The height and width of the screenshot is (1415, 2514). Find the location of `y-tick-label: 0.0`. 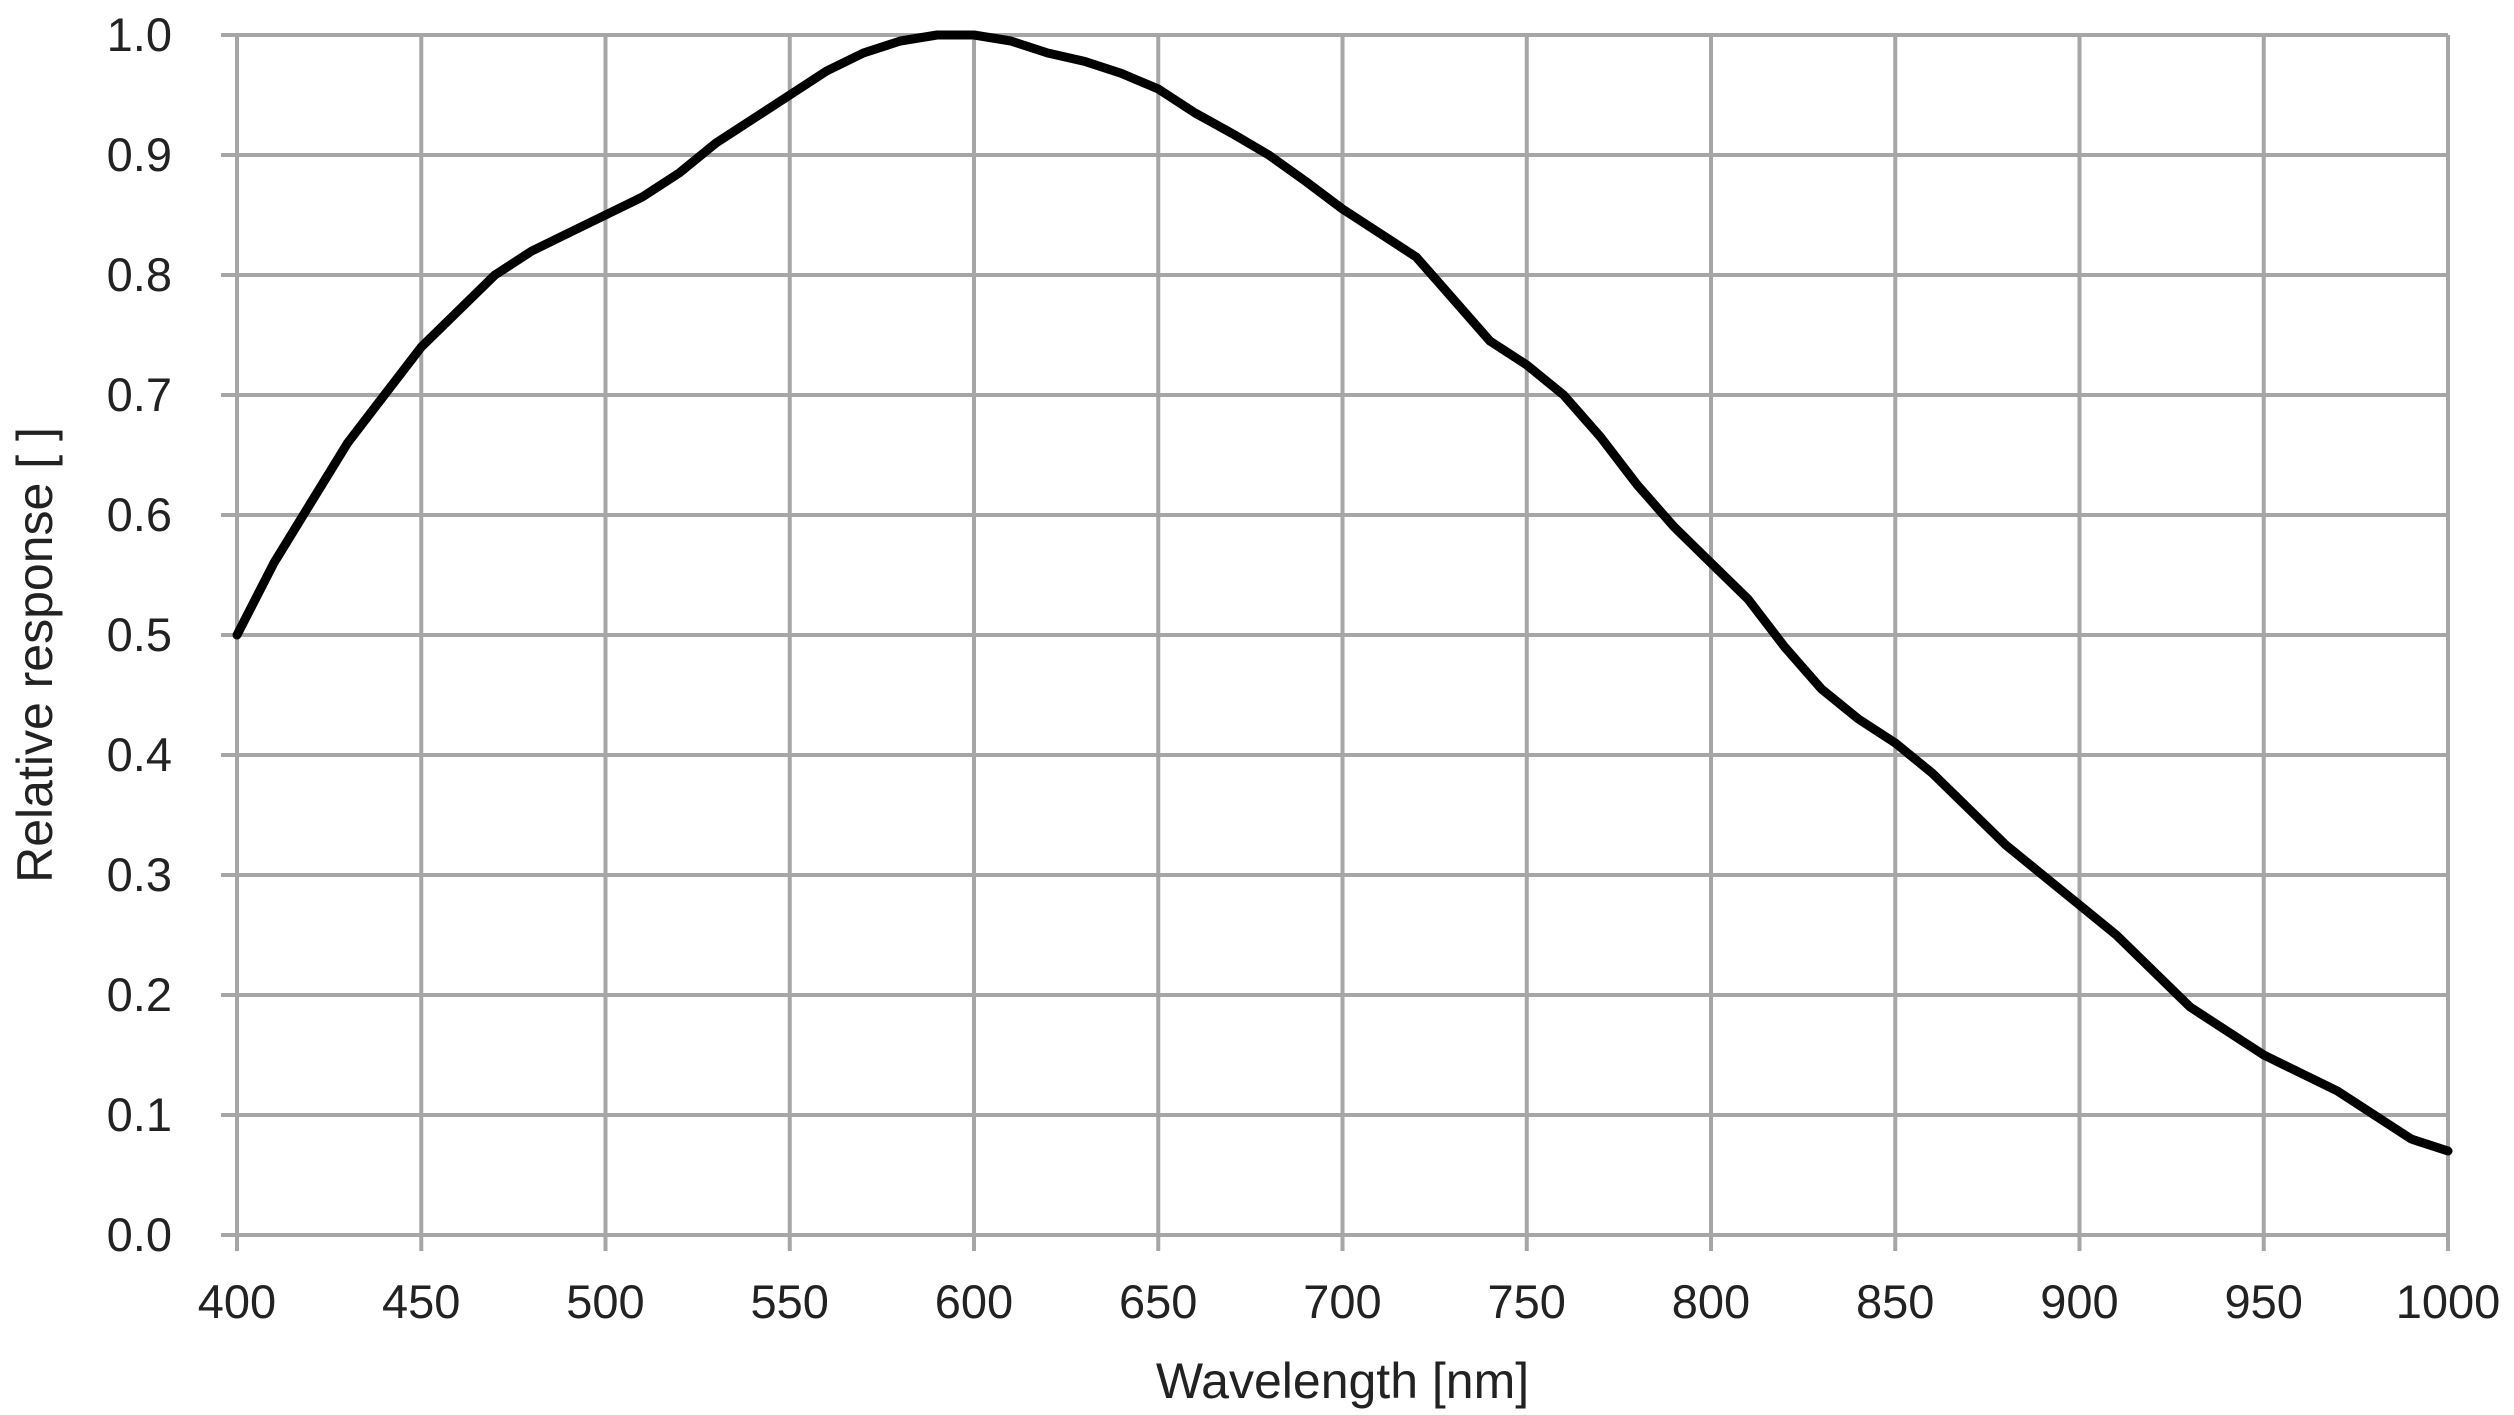

y-tick-label: 0.0 is located at coordinates (139, 1234).